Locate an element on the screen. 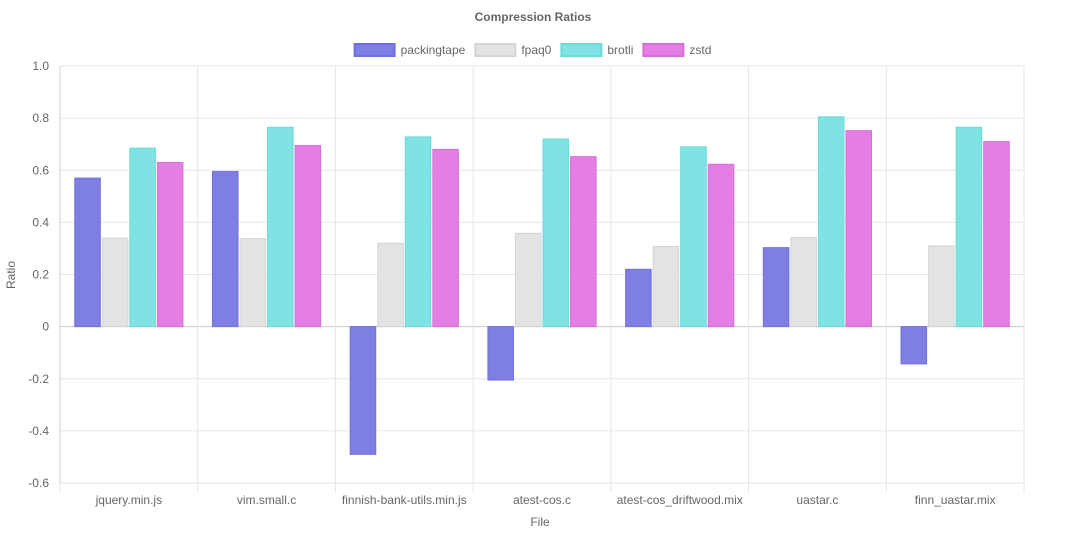 The image size is (1066, 533). legend-item-brotli: brotli is located at coordinates (596, 50).